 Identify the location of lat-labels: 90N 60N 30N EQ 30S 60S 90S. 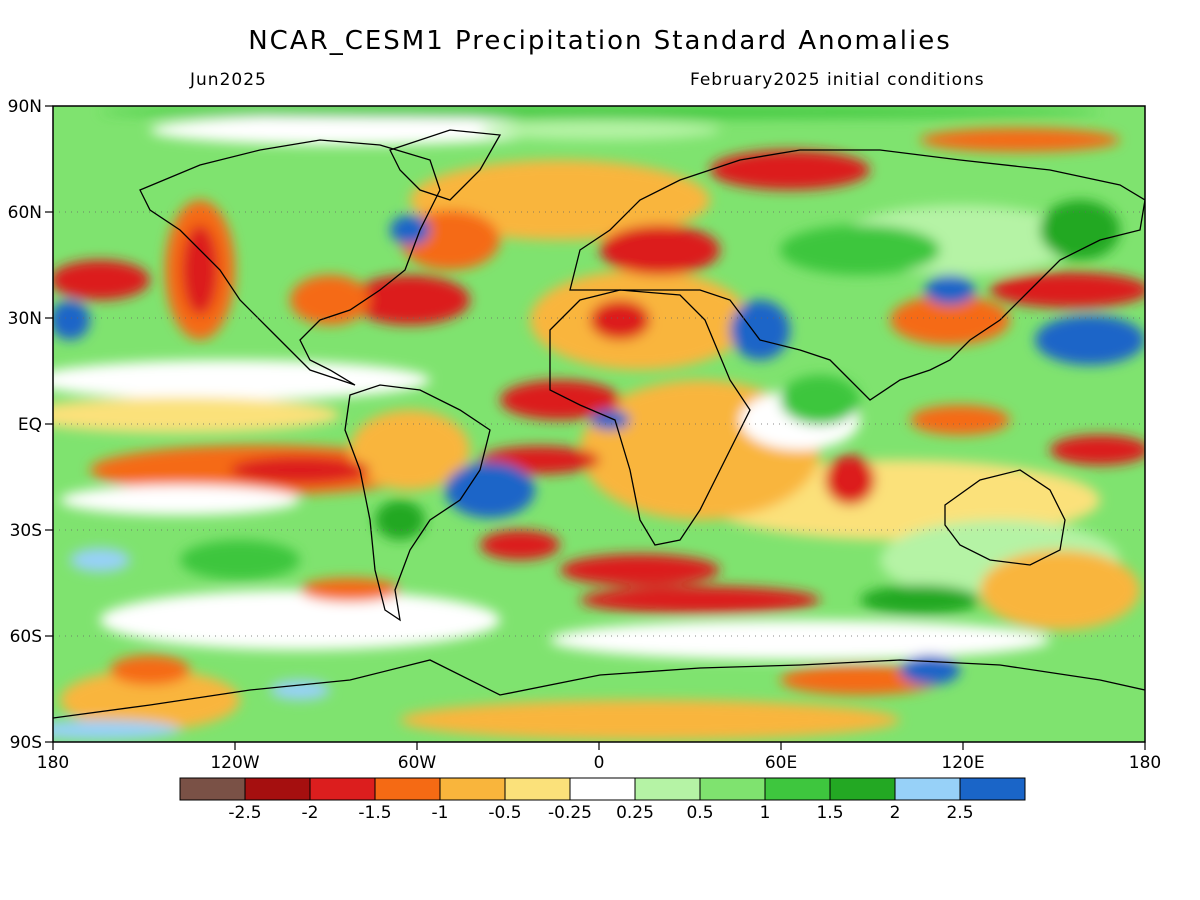
(25, 425).